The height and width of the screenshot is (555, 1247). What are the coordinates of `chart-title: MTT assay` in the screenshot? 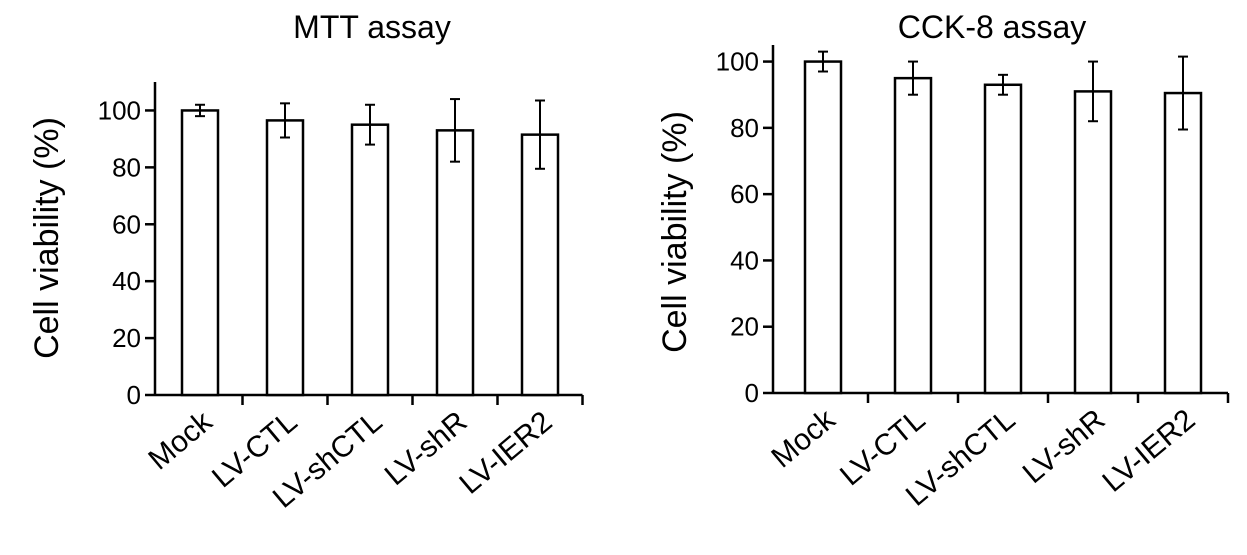 It's located at (372, 27).